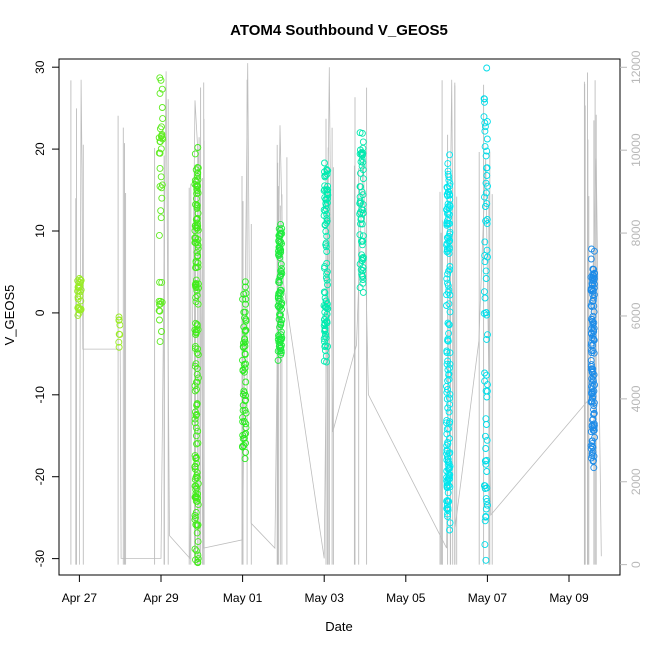  I want to click on y2-tick-label: 8000, so click(636, 232).